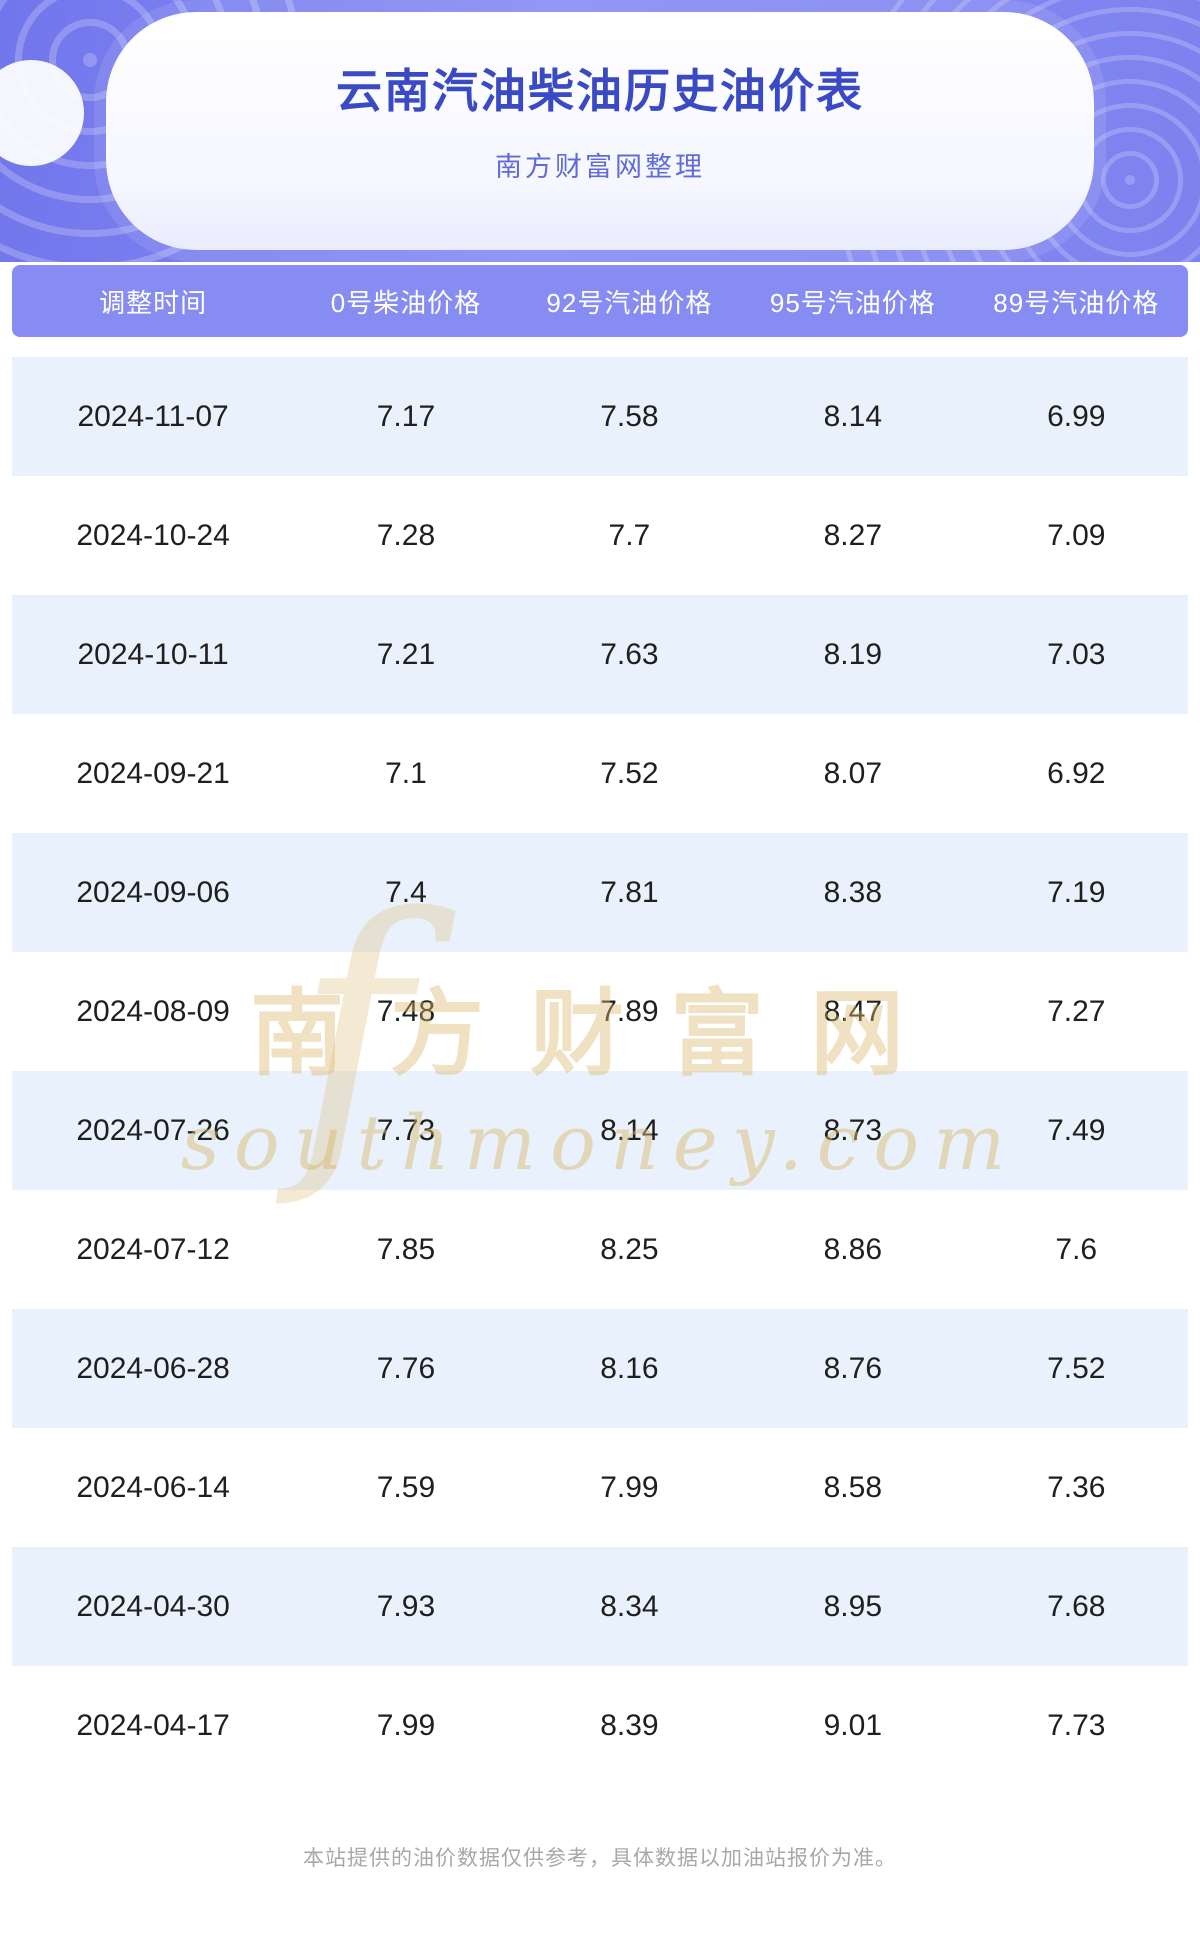  I want to click on column-header: 92号汽油价格, so click(629, 302).